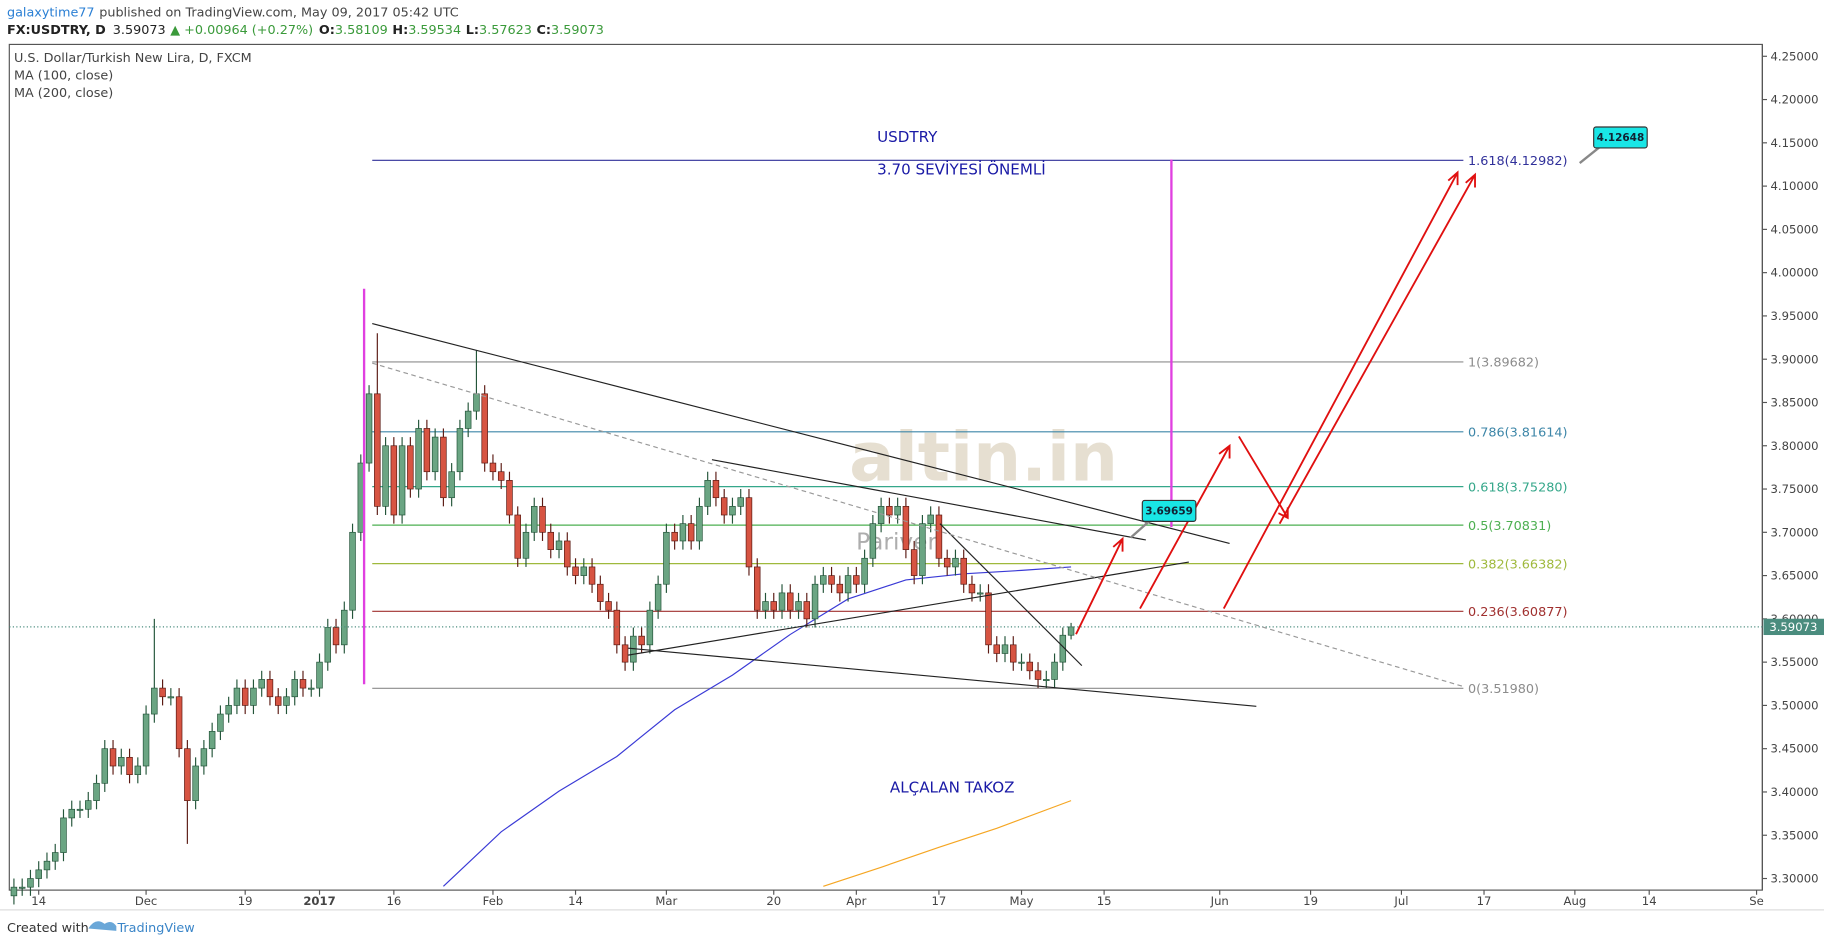 The width and height of the screenshot is (1824, 945). Describe the element at coordinates (1794, 792) in the screenshot. I see `y-tick-label: 3.40000` at that location.